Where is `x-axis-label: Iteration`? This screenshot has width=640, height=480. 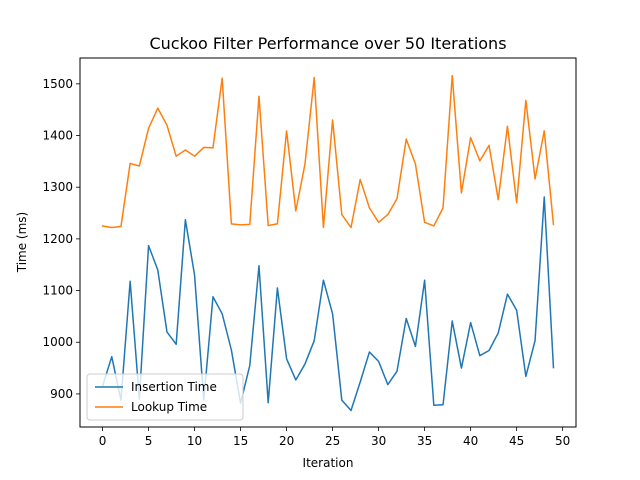 x-axis-label: Iteration is located at coordinates (328, 463).